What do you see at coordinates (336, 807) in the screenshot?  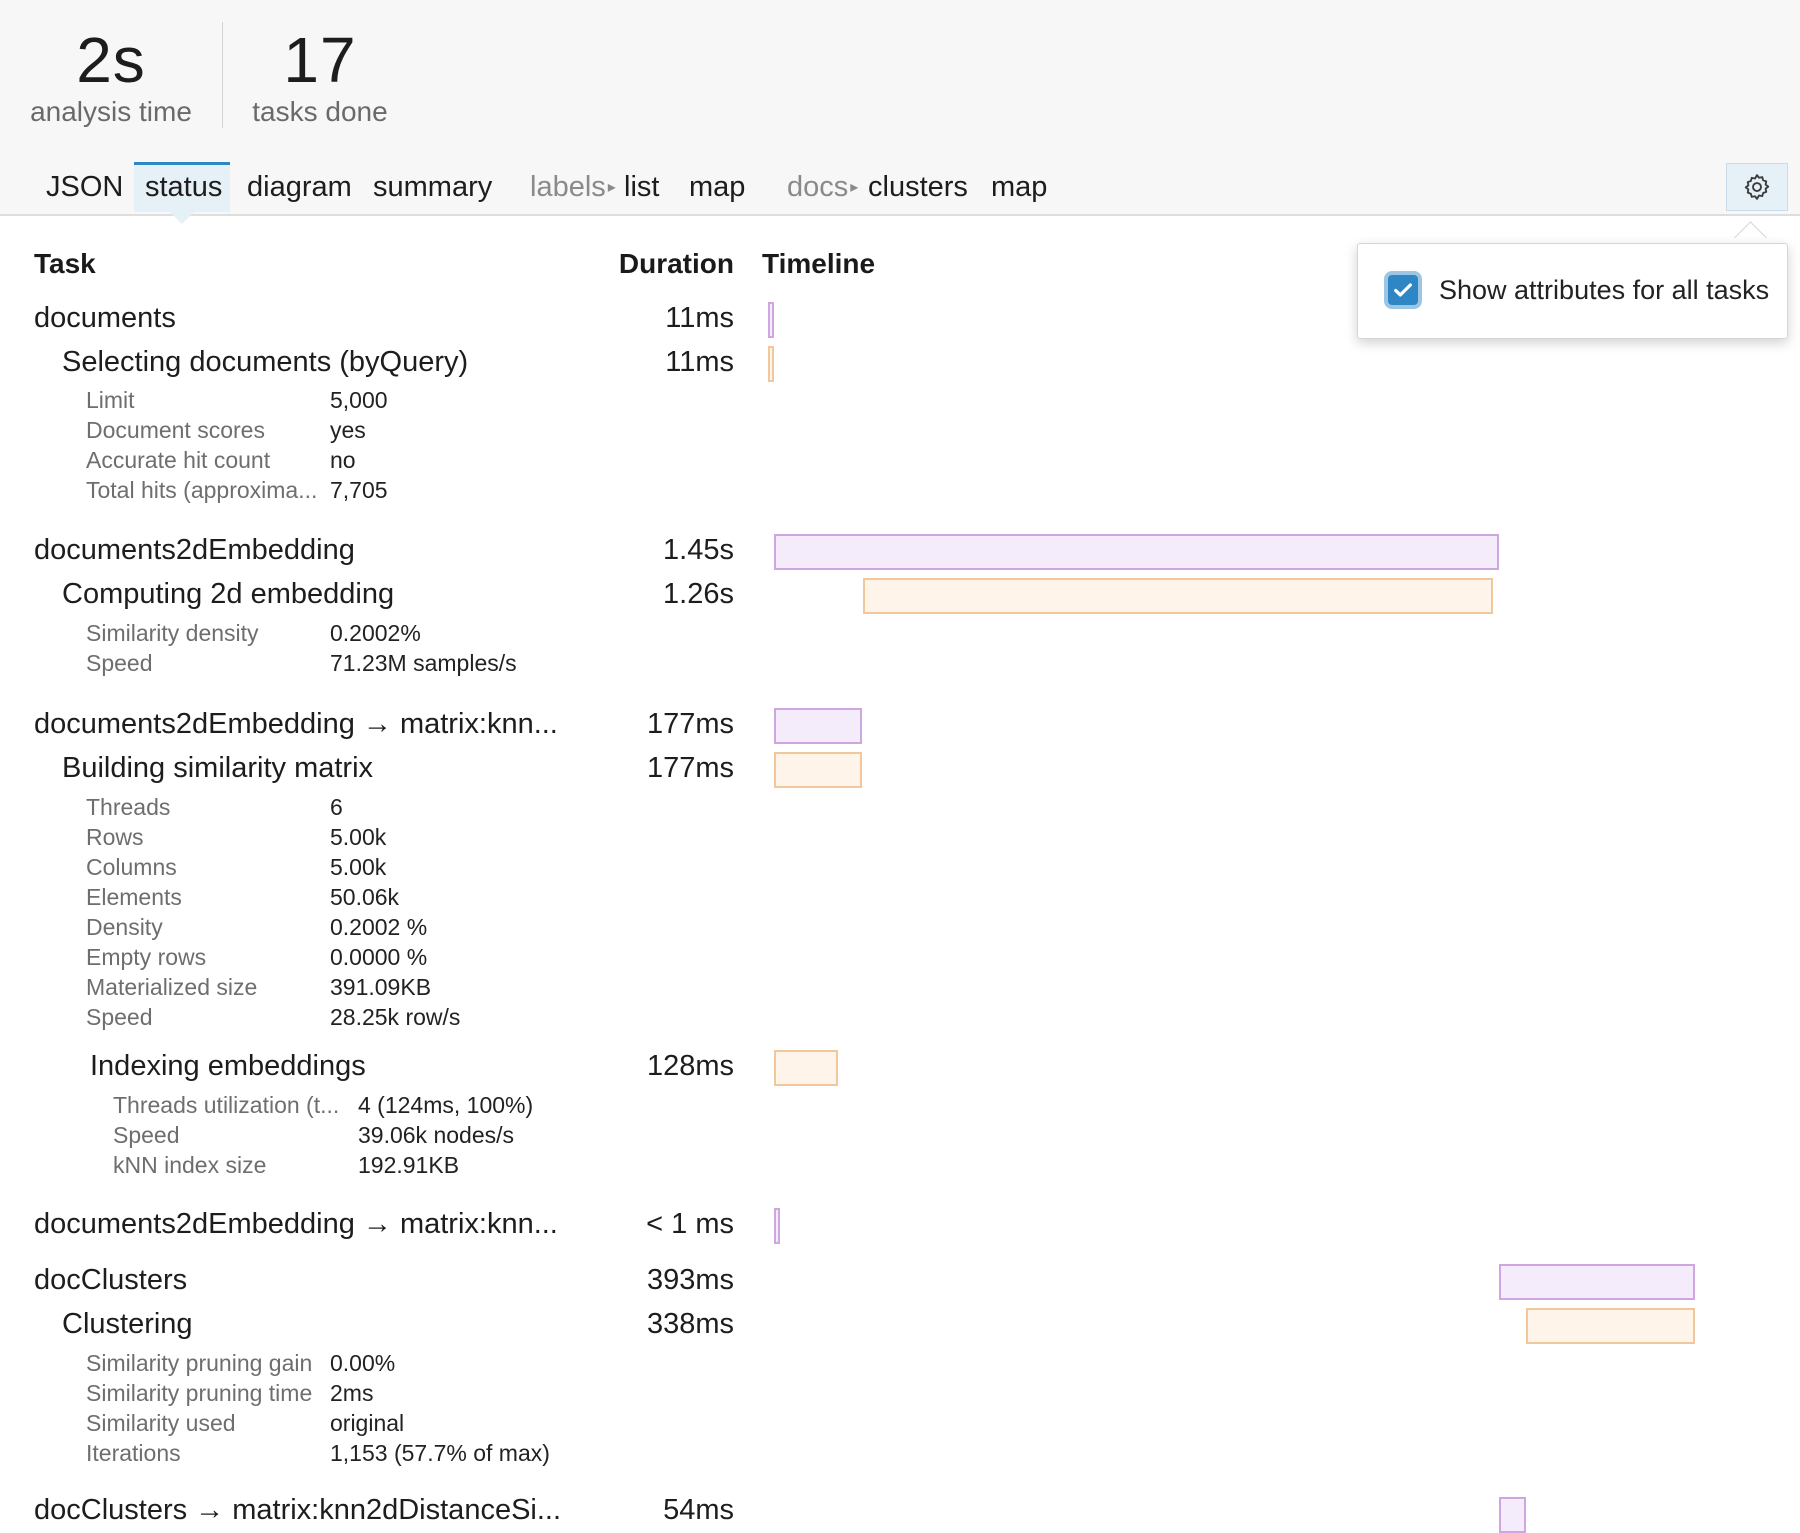 I see `attribute-value: 6` at bounding box center [336, 807].